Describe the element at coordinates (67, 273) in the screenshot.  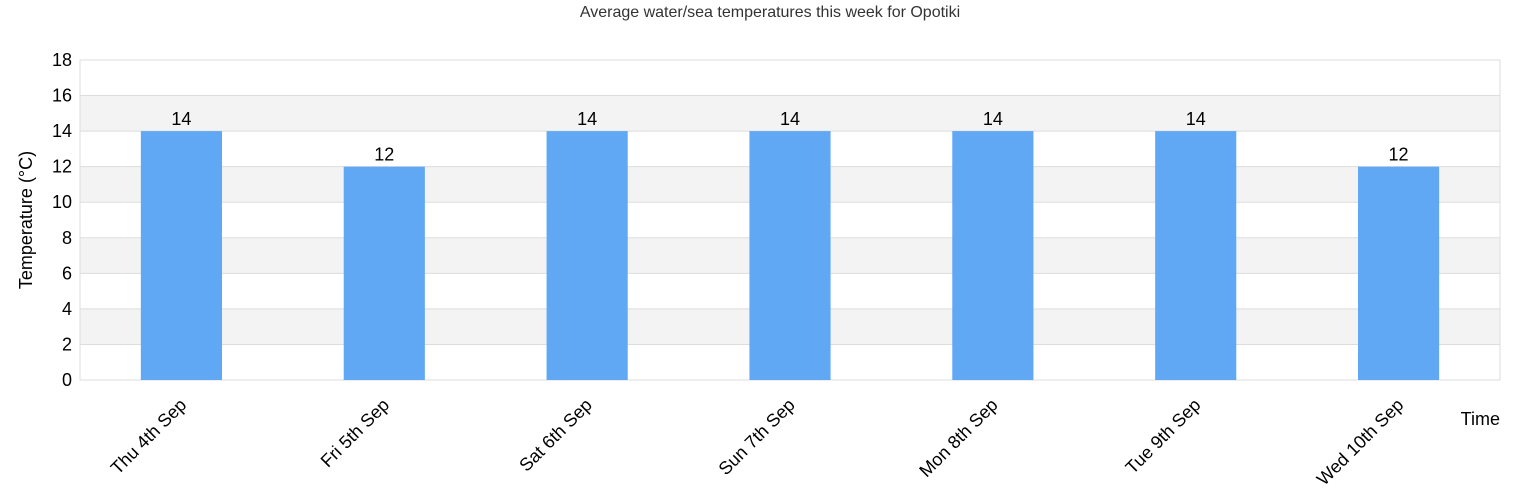
I see `y-tick-label: 6` at that location.